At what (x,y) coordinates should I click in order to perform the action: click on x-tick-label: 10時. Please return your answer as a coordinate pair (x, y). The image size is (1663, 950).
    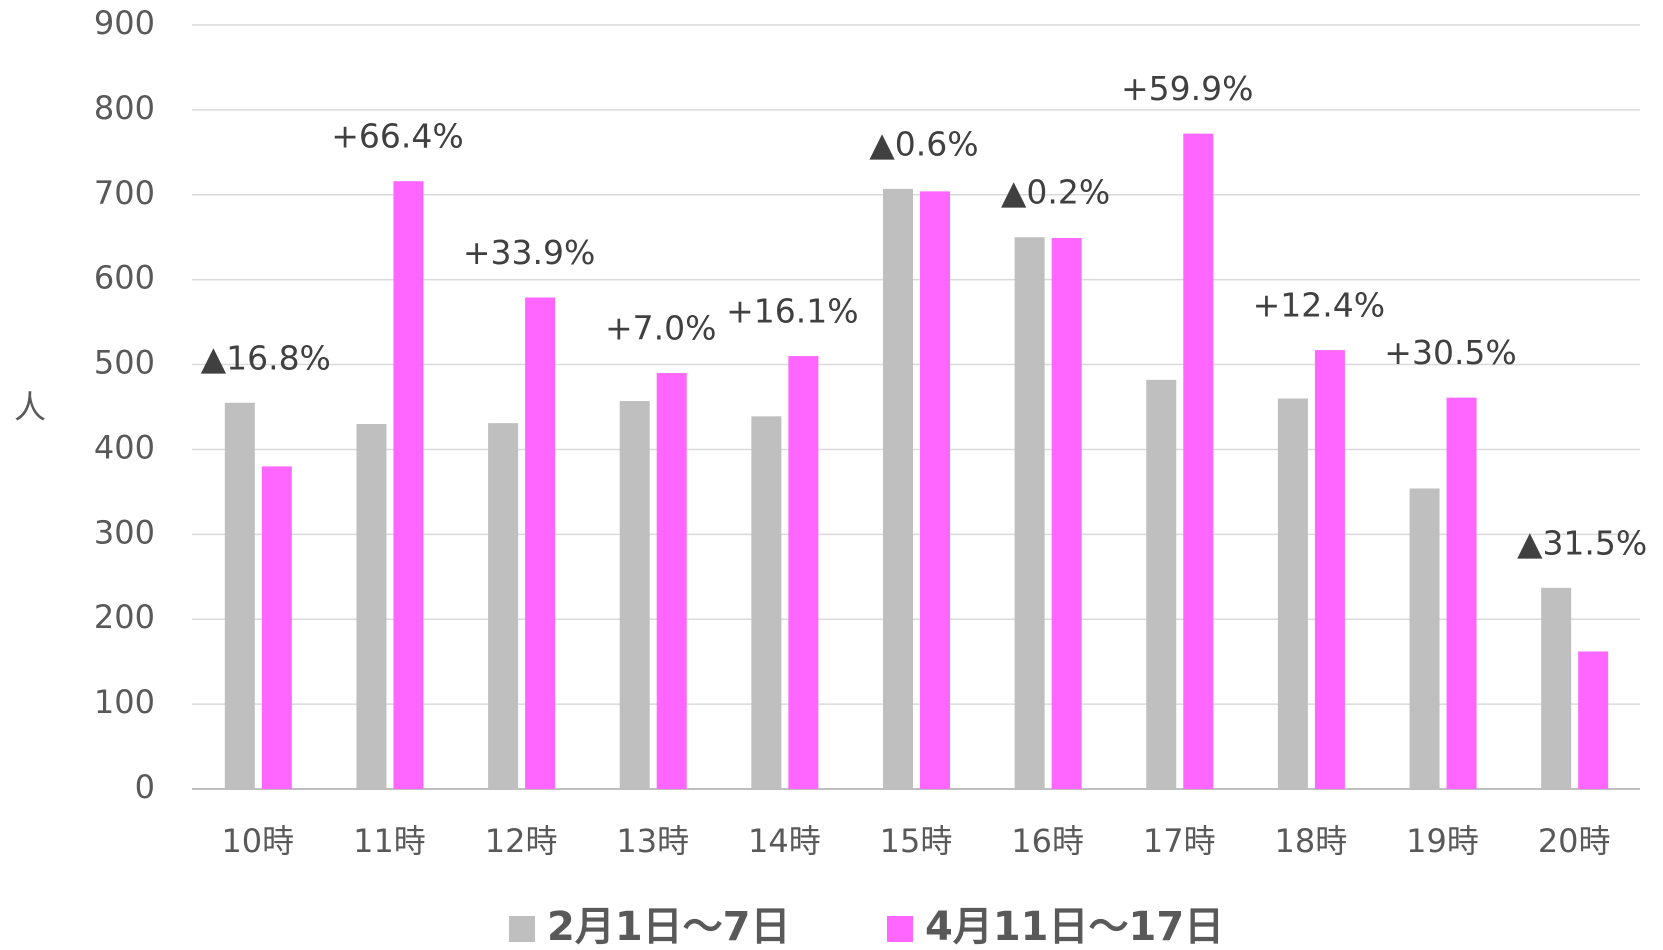
    Looking at the image, I should click on (257, 841).